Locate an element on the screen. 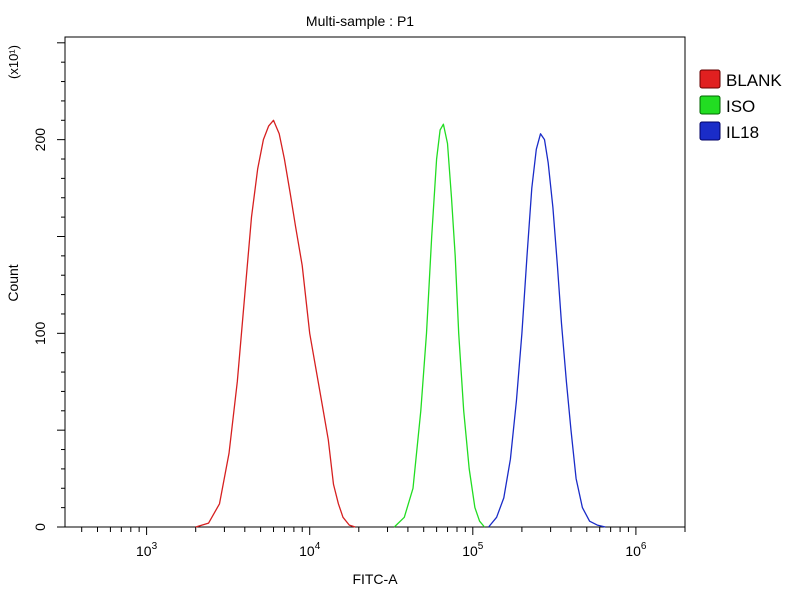 The image size is (800, 600). x-tick-label: 10⁶ is located at coordinates (636, 550).